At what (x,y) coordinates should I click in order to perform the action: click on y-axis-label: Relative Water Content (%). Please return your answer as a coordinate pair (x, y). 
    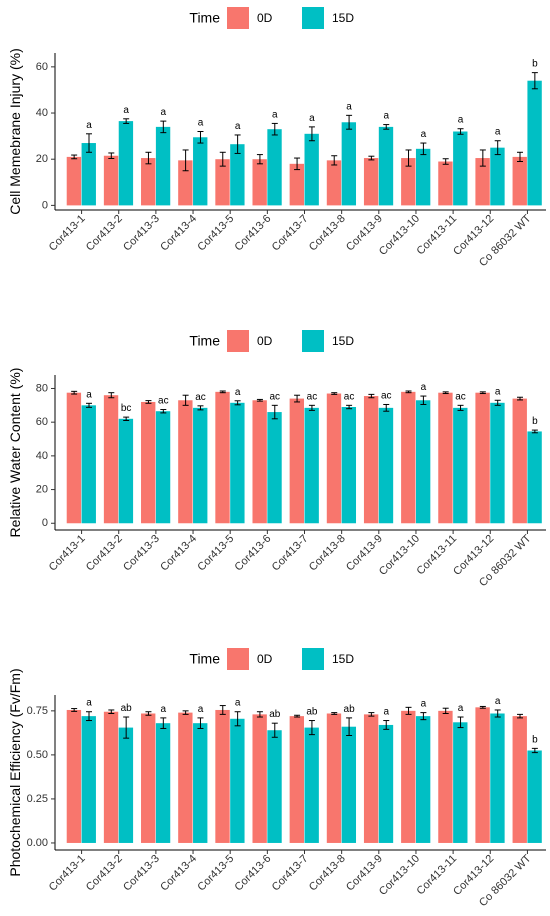
    Looking at the image, I should click on (15, 453).